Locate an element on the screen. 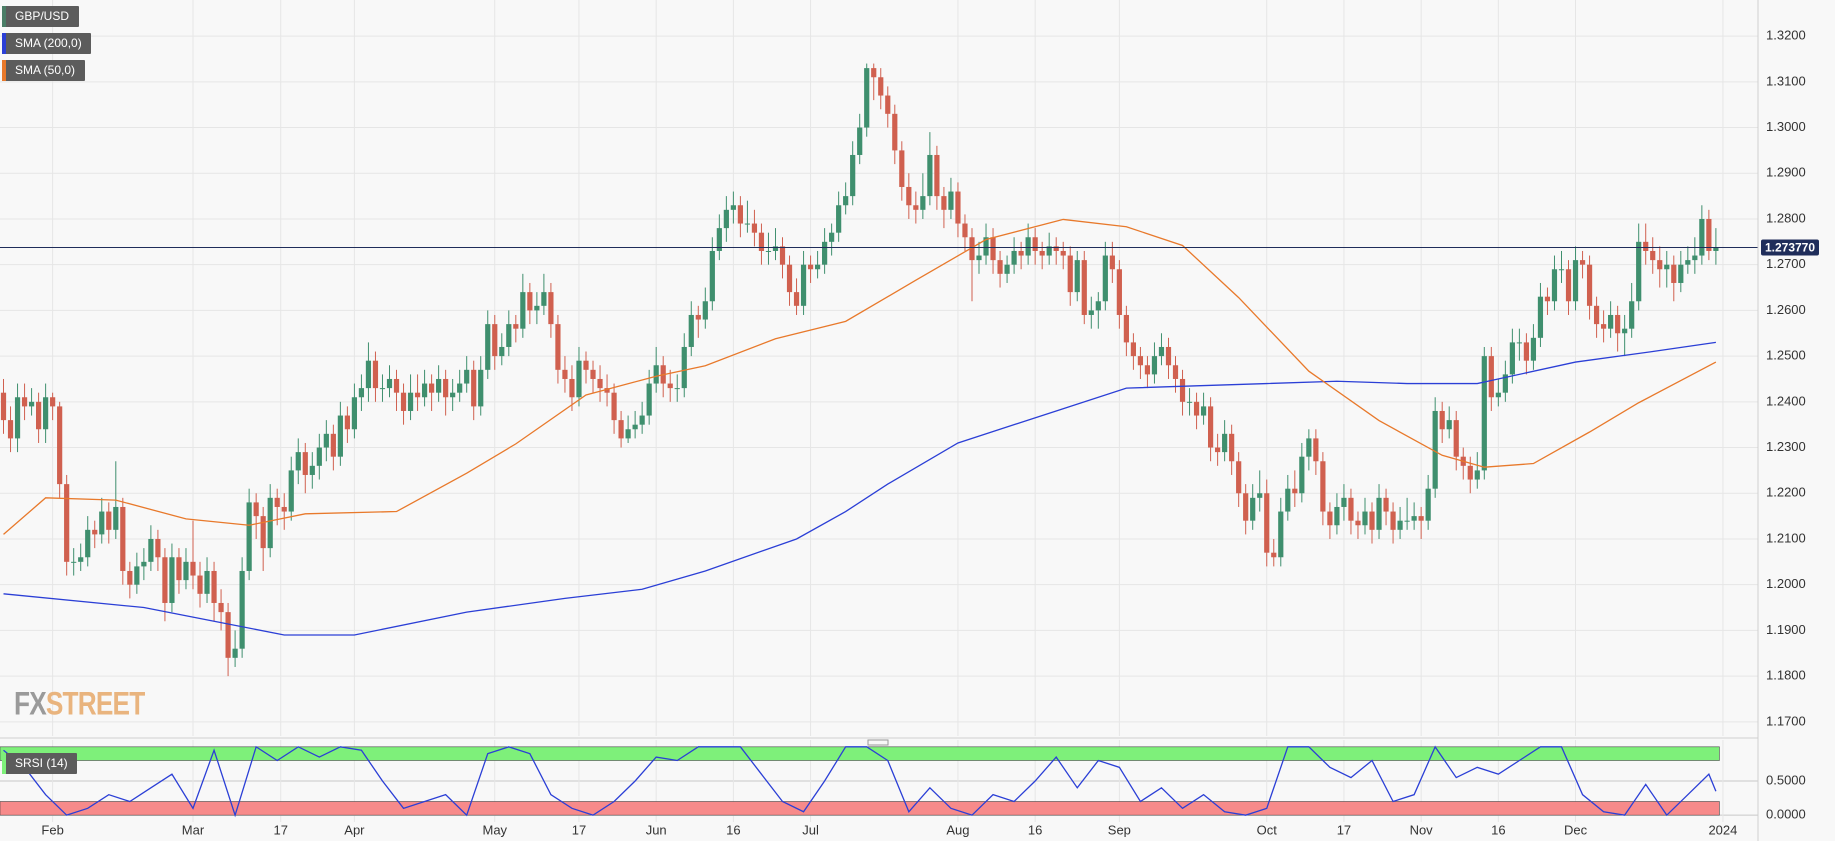 This screenshot has width=1835, height=841. x-tick-label: 16 is located at coordinates (733, 829).